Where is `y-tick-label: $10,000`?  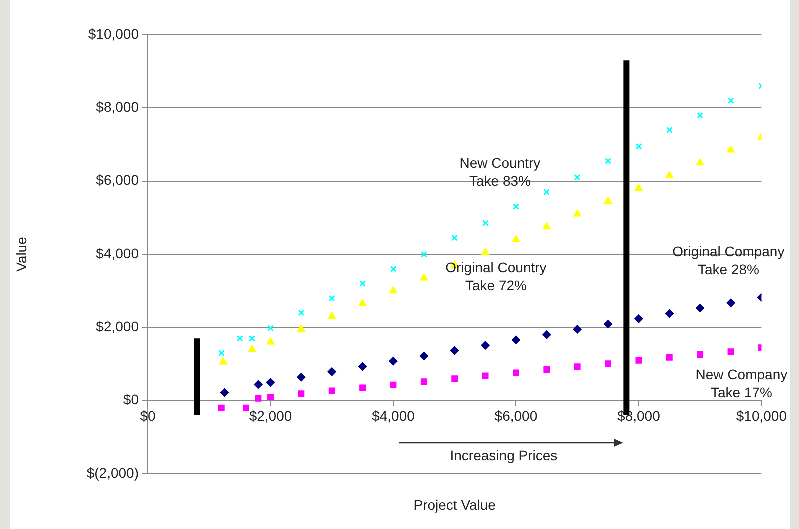 y-tick-label: $10,000 is located at coordinates (114, 34).